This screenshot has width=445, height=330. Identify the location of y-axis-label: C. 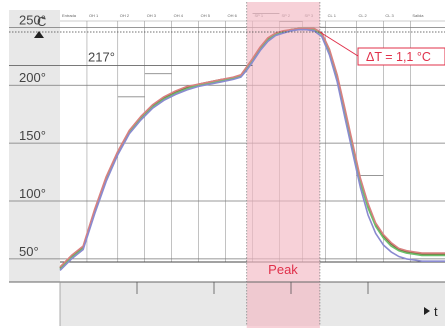
(41, 21).